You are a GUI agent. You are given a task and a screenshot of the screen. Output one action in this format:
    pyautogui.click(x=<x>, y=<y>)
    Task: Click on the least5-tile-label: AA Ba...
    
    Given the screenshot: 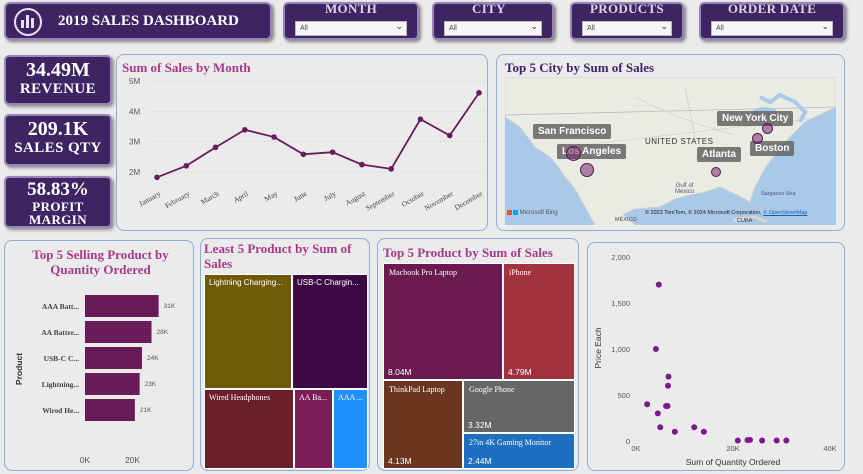 What is the action you would take?
    pyautogui.click(x=313, y=397)
    